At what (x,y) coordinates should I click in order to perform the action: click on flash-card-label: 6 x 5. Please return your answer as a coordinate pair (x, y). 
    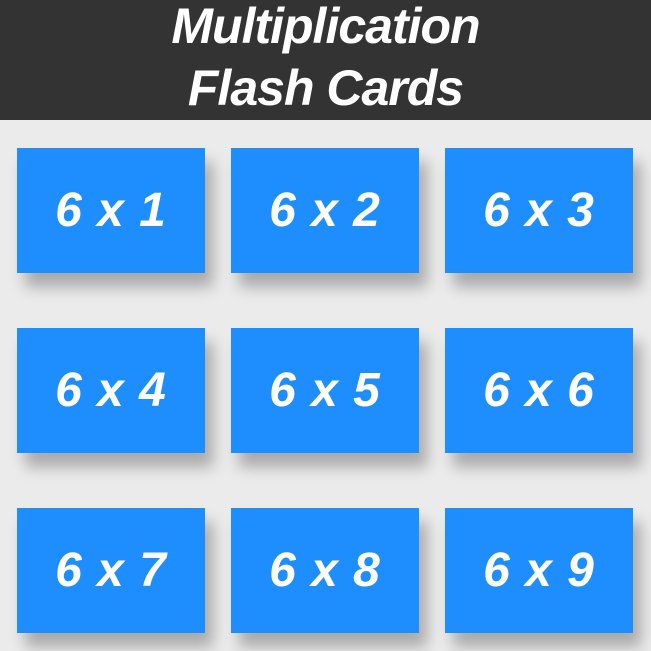
    Looking at the image, I should click on (325, 390).